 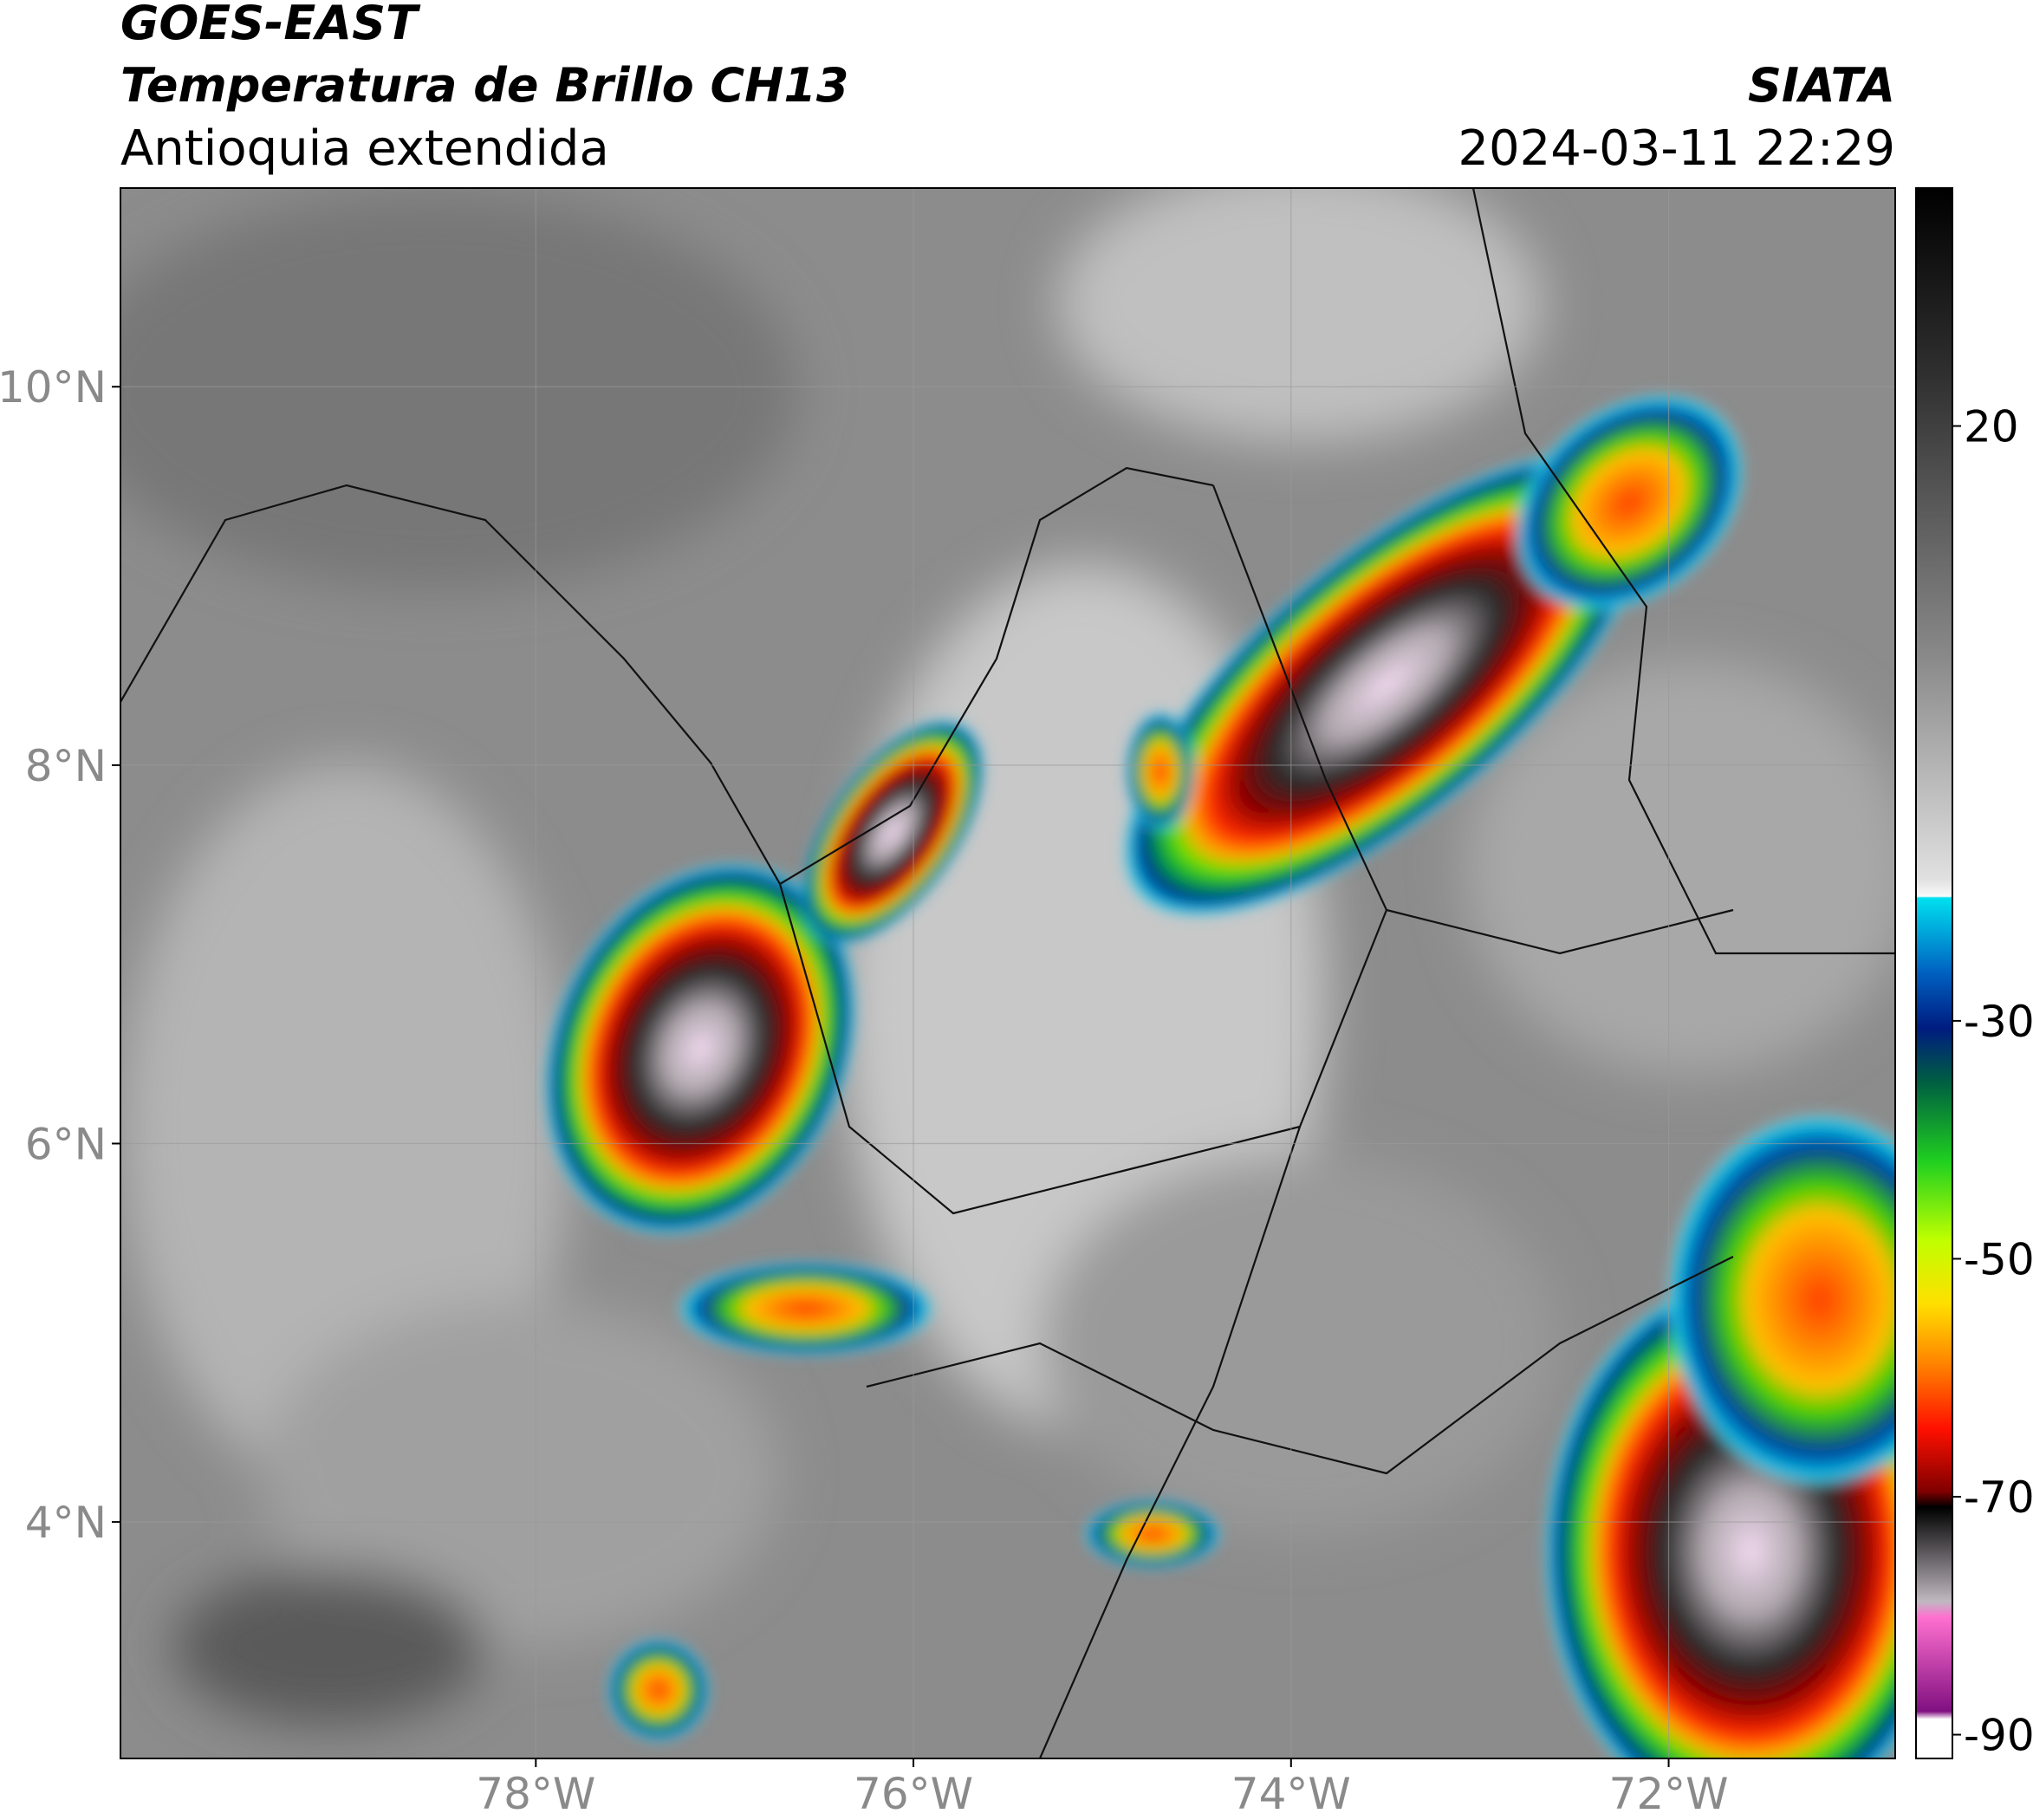 I want to click on colorbar-label: -30, so click(x=1998, y=1022).